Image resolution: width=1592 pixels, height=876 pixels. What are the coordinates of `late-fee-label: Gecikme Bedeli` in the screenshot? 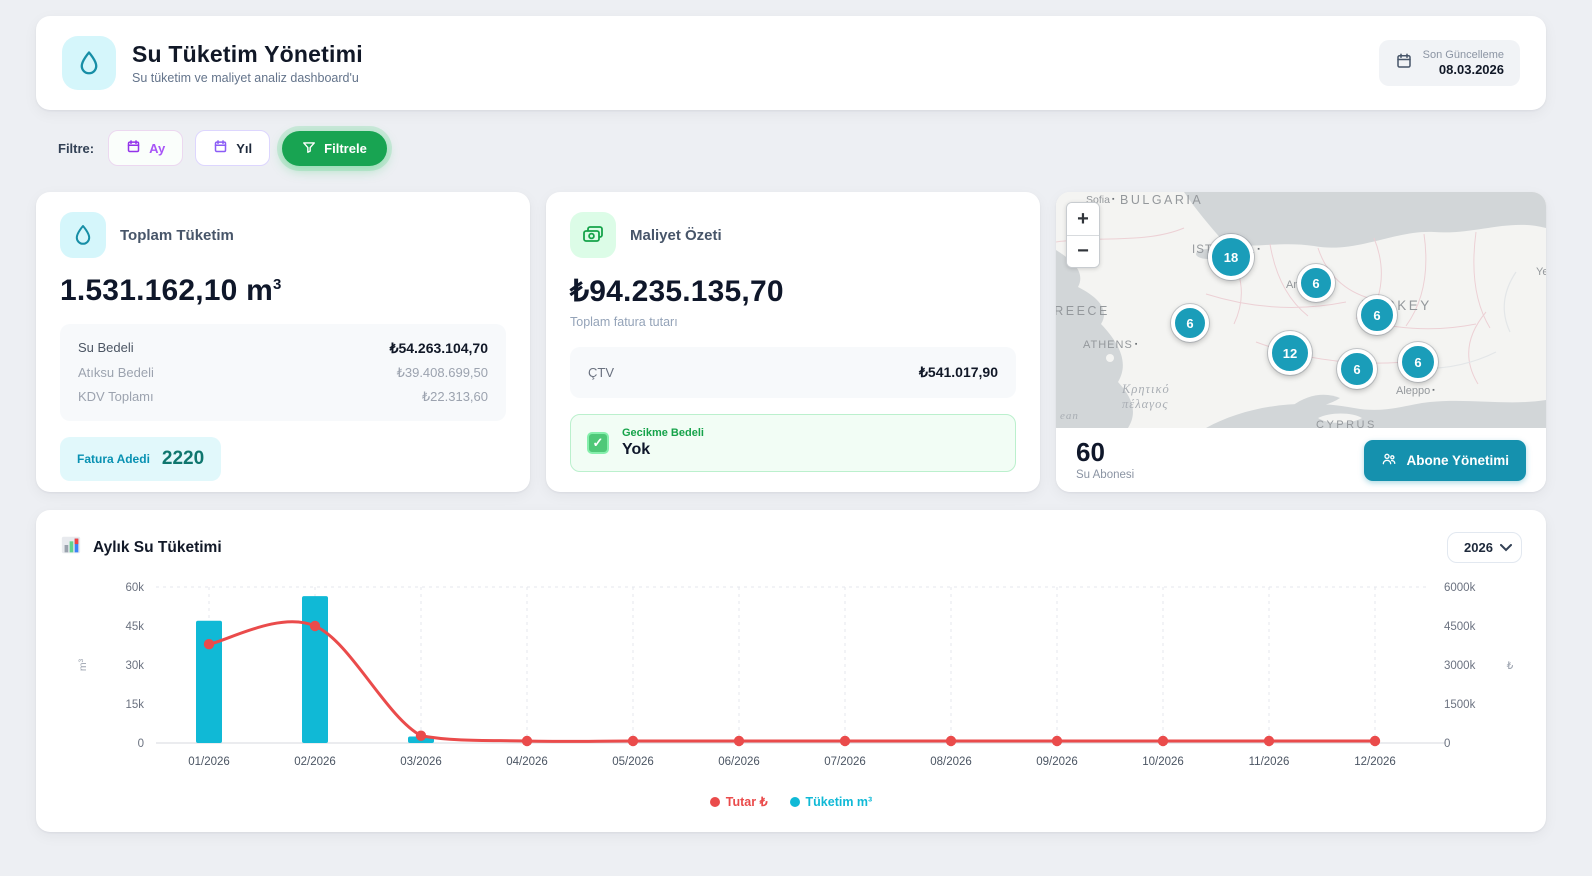 It's located at (663, 433).